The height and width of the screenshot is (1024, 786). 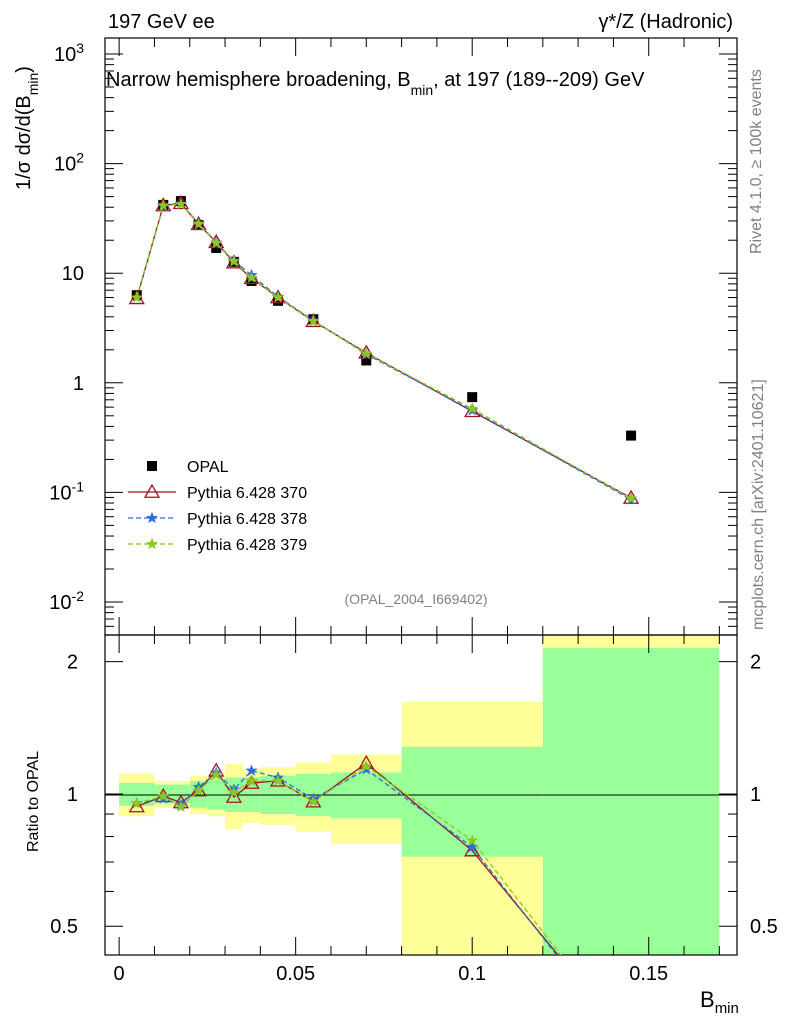 I want to click on ratio-y-tick-label: 0.5, so click(x=64, y=927).